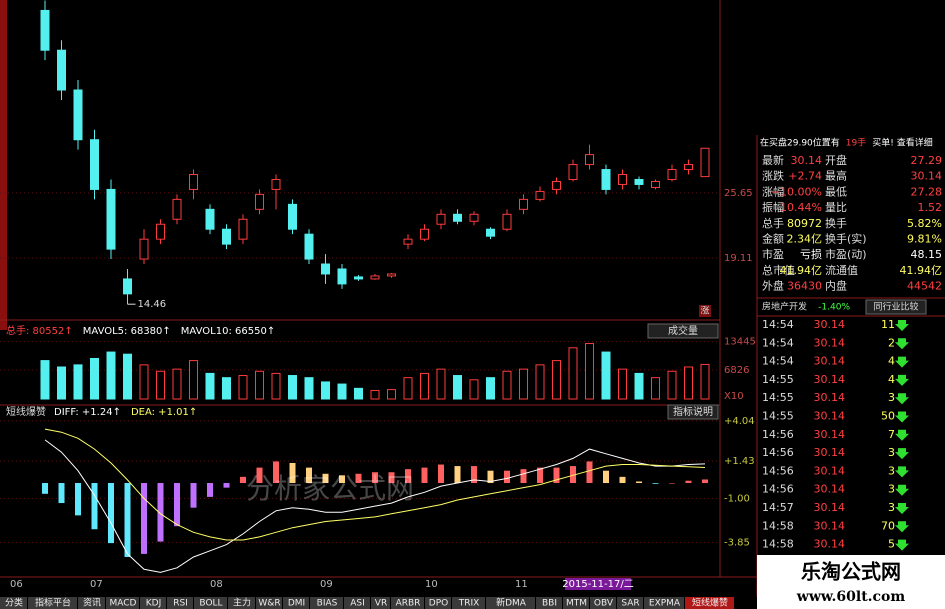 Image resolution: width=945 pixels, height=609 pixels. I want to click on tick-time: 14:55, so click(778, 379).